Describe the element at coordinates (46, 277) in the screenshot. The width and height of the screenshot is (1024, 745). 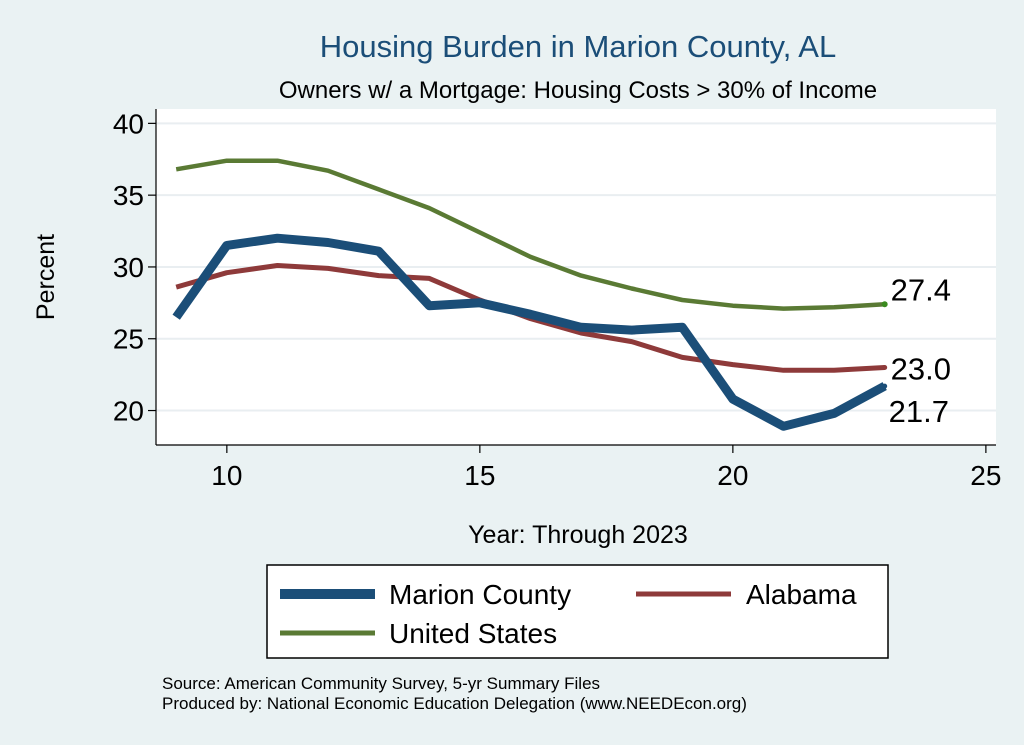
I see `y-axis-label: Percent` at that location.